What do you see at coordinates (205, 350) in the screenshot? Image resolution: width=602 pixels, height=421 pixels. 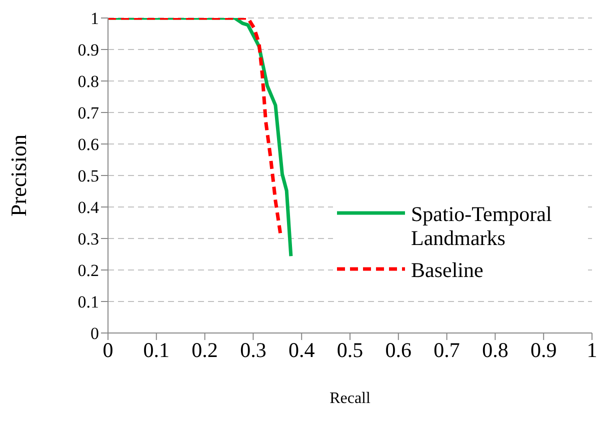 I see `x-tick-label: 0.2` at bounding box center [205, 350].